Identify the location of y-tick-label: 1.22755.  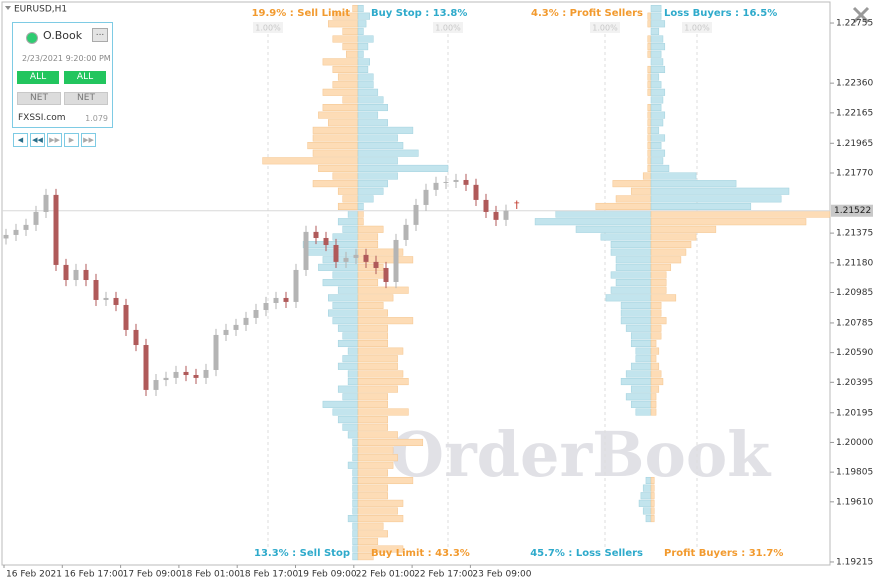
(854, 24).